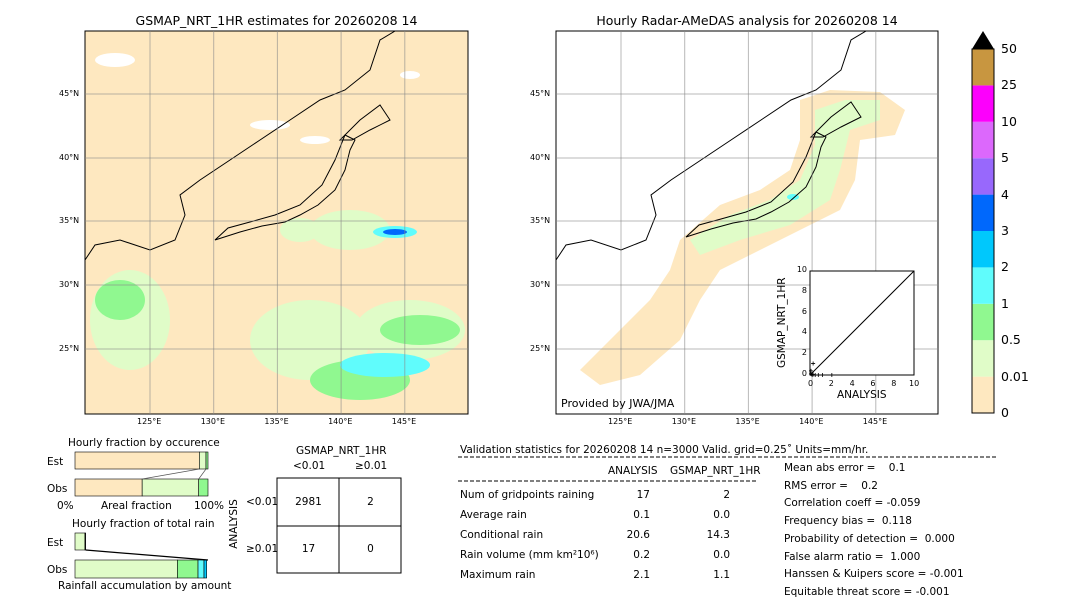 This screenshot has height=612, width=1080. Describe the element at coordinates (641, 575) in the screenshot. I see `stats-row-analysis: 2.1` at that location.